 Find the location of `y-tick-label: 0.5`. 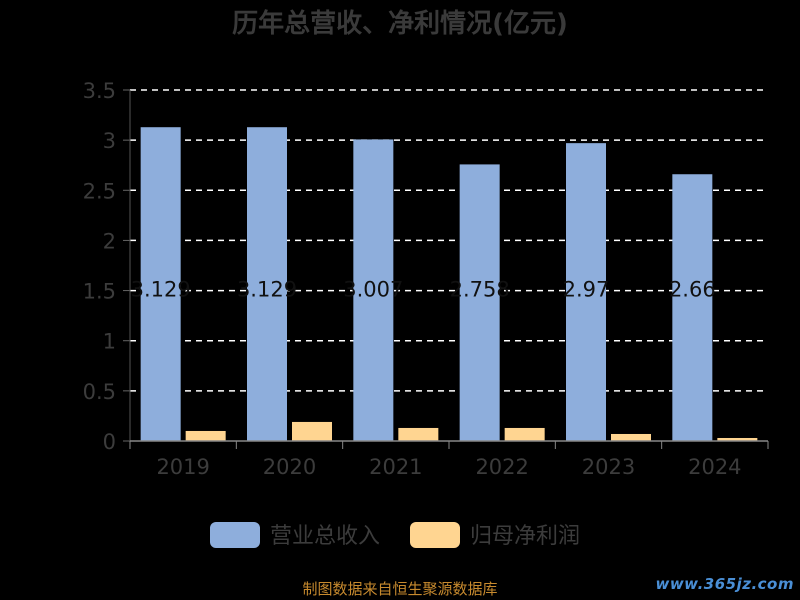

y-tick-label: 0.5 is located at coordinates (99, 392).